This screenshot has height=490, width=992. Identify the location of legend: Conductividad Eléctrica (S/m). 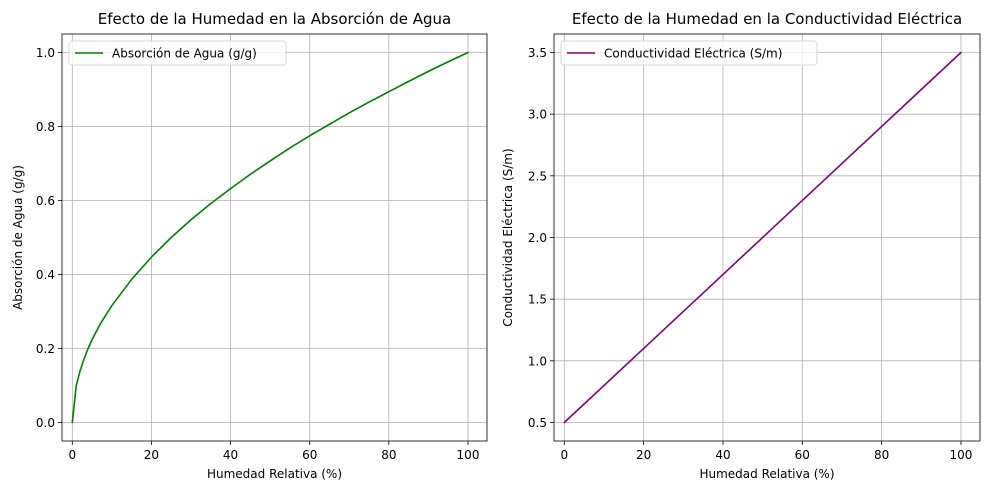
(689, 53).